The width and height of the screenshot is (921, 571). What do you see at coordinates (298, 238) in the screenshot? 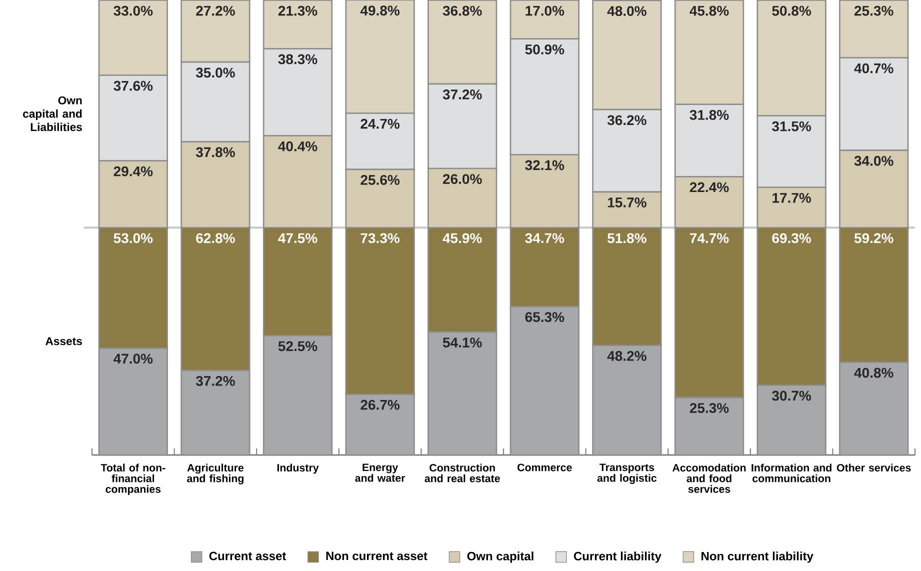
I see `data-label: 47.5%` at bounding box center [298, 238].